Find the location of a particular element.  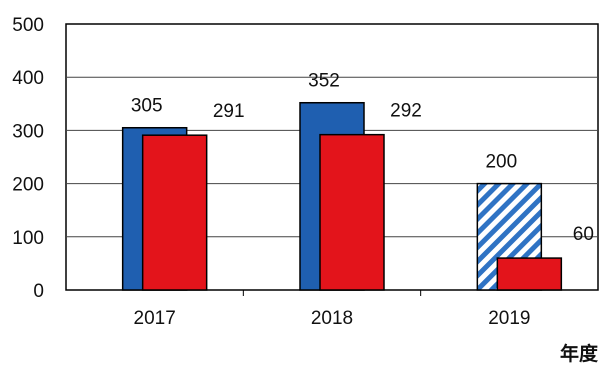

data-label-series-2-2019: 60 is located at coordinates (583, 234).